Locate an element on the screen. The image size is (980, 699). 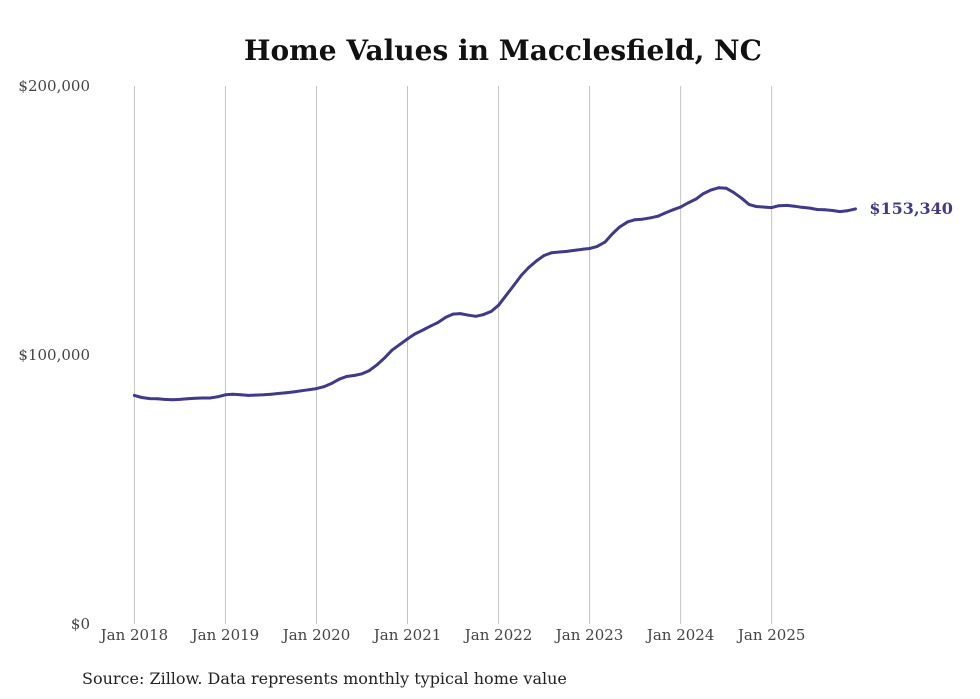
x-tick-label: Jan 2022 is located at coordinates (498, 635).